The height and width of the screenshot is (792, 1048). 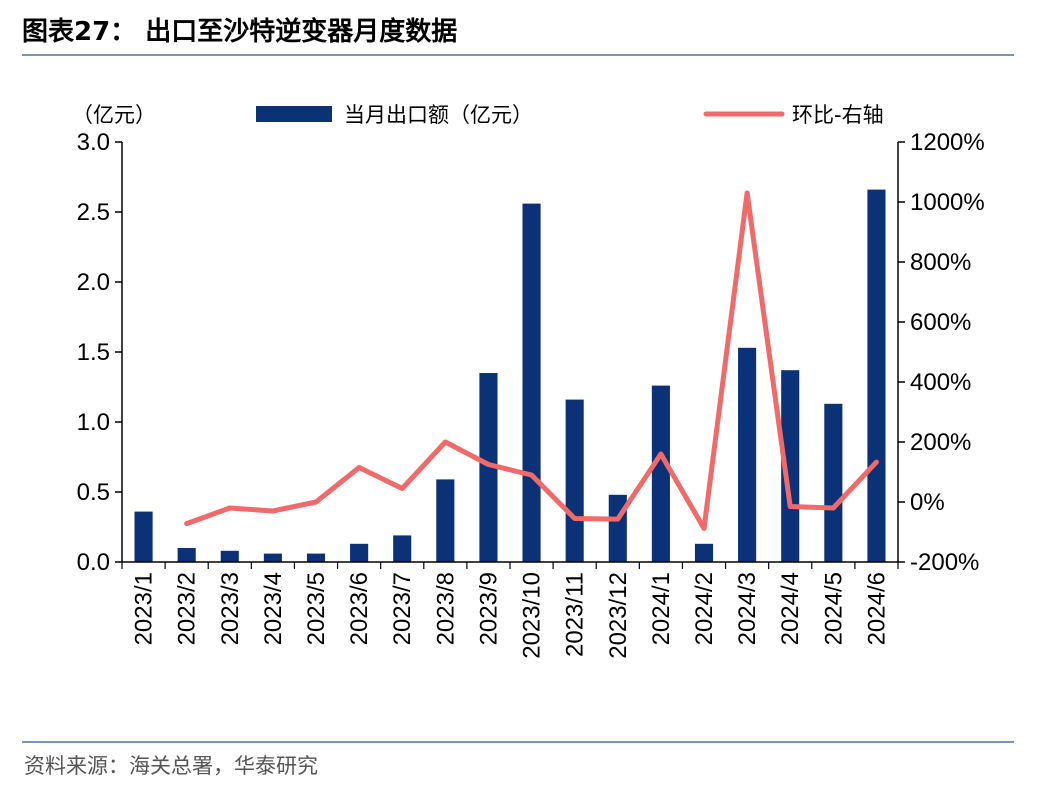 I want to click on header-rule, so click(x=518, y=55).